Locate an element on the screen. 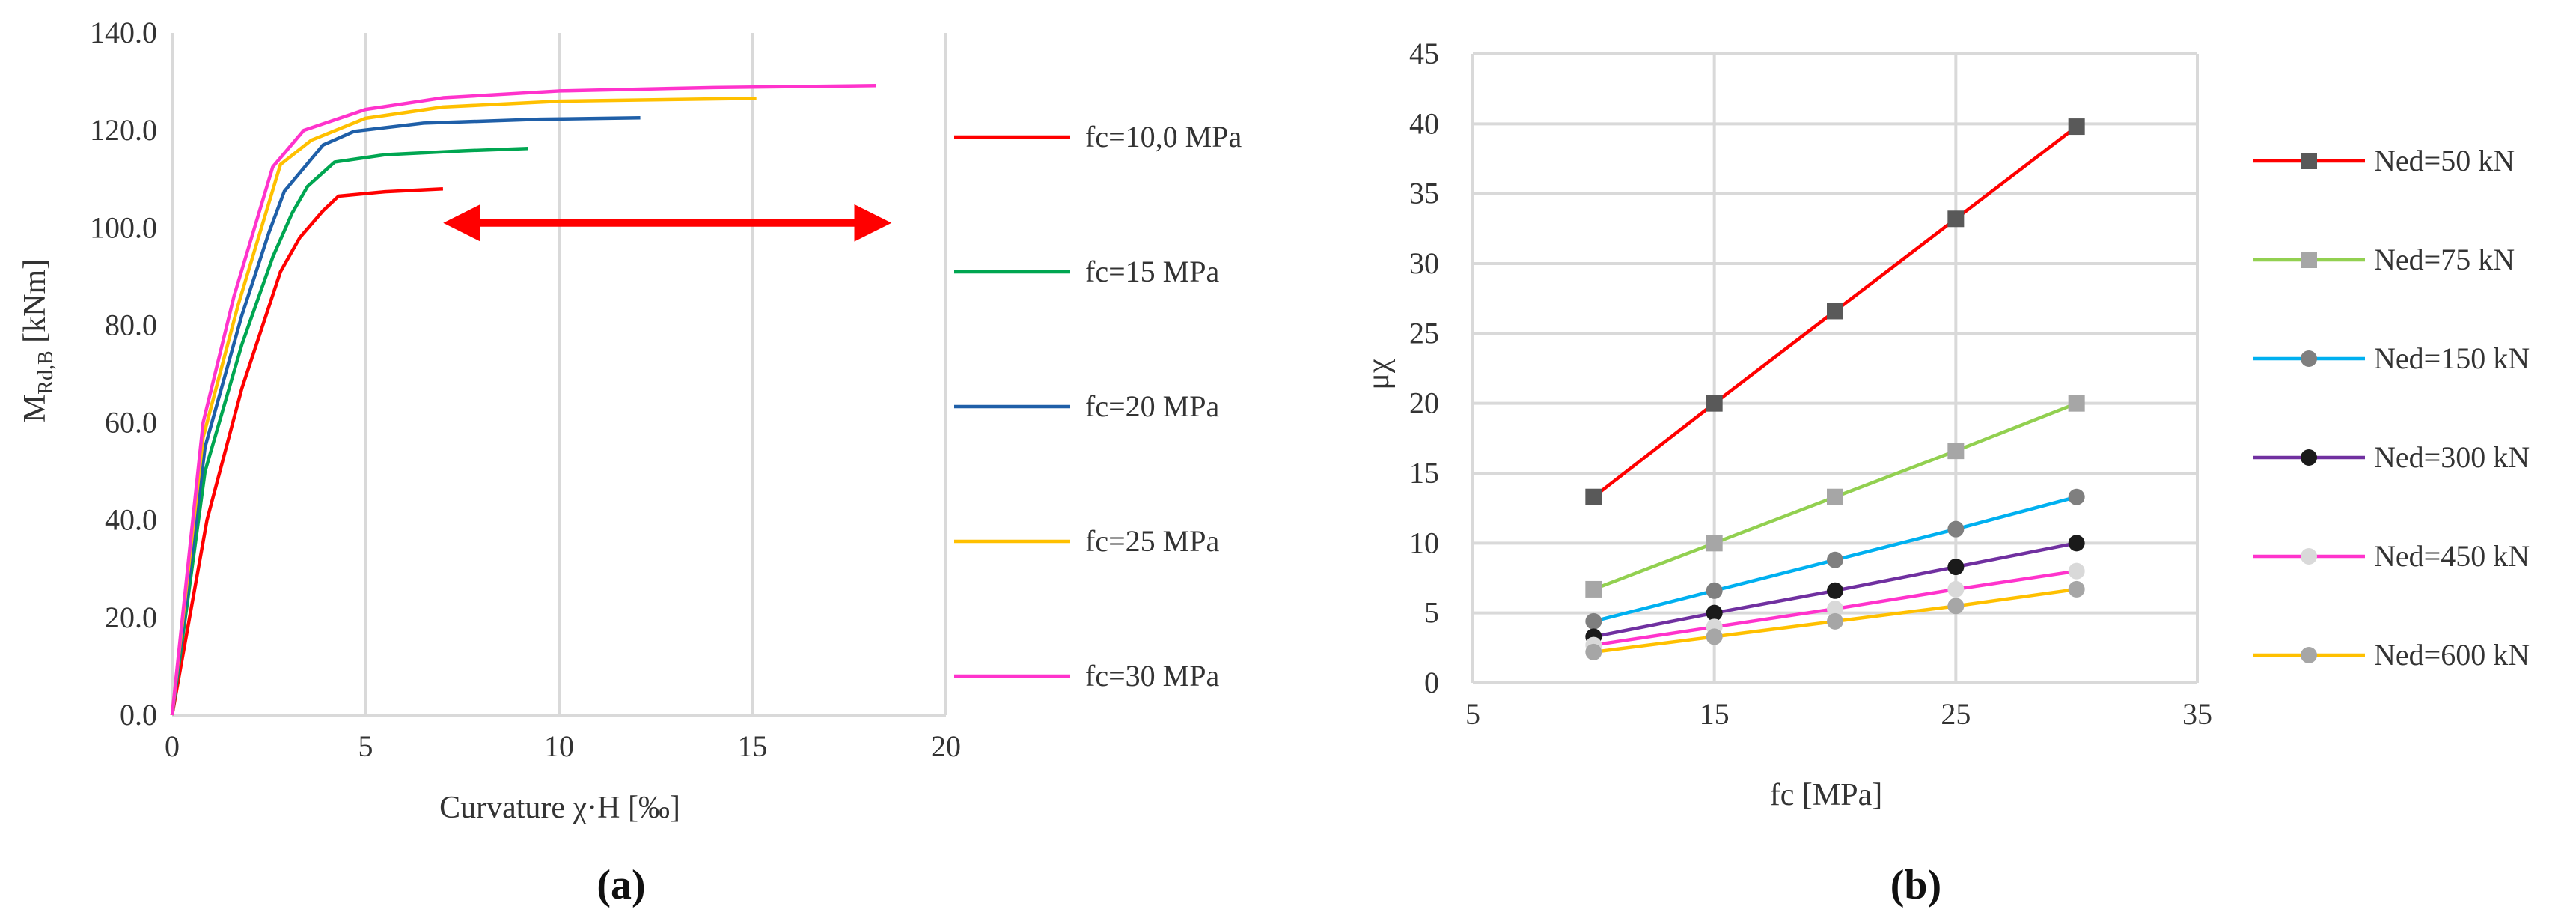 This screenshot has height=915, width=2576. chart-b-y-tick-label: 35 is located at coordinates (1424, 193).